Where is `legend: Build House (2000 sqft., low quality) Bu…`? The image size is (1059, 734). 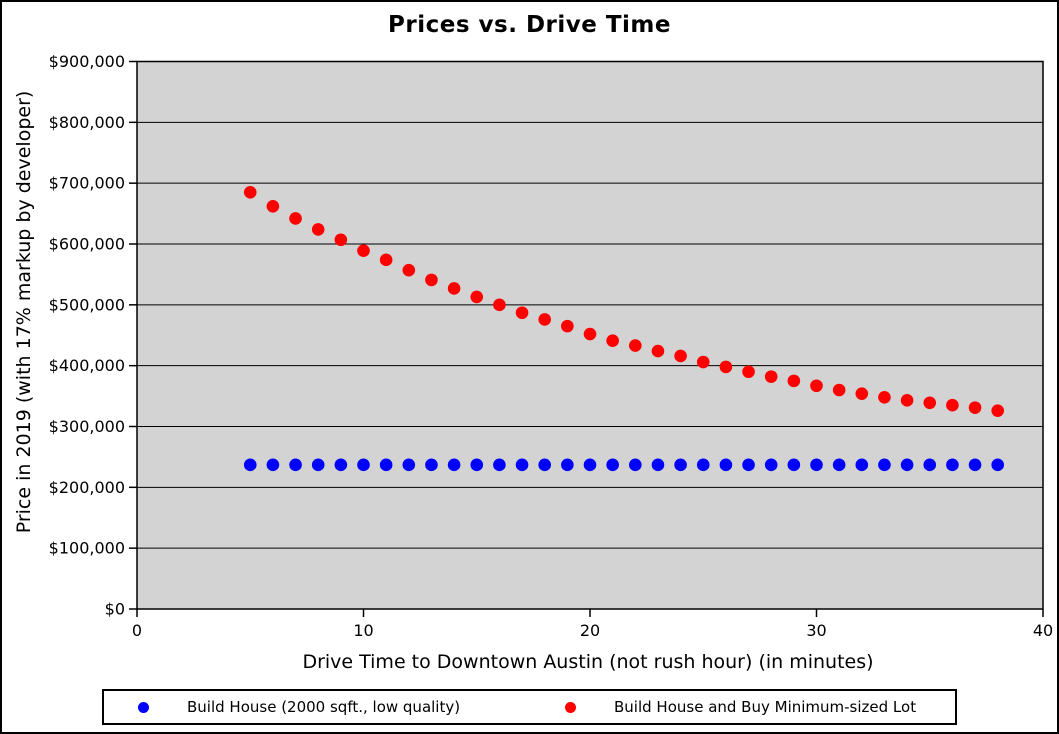
legend: Build House (2000 sqft., low quality) Bu… is located at coordinates (529, 707).